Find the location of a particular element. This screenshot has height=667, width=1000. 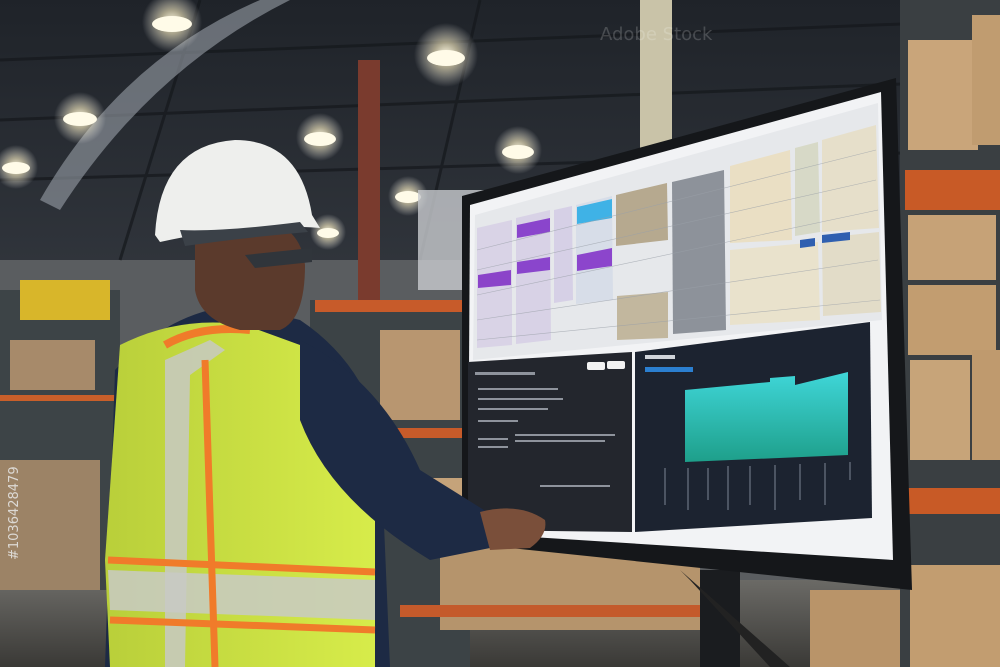

teal-area is located at coordinates (766, 417).